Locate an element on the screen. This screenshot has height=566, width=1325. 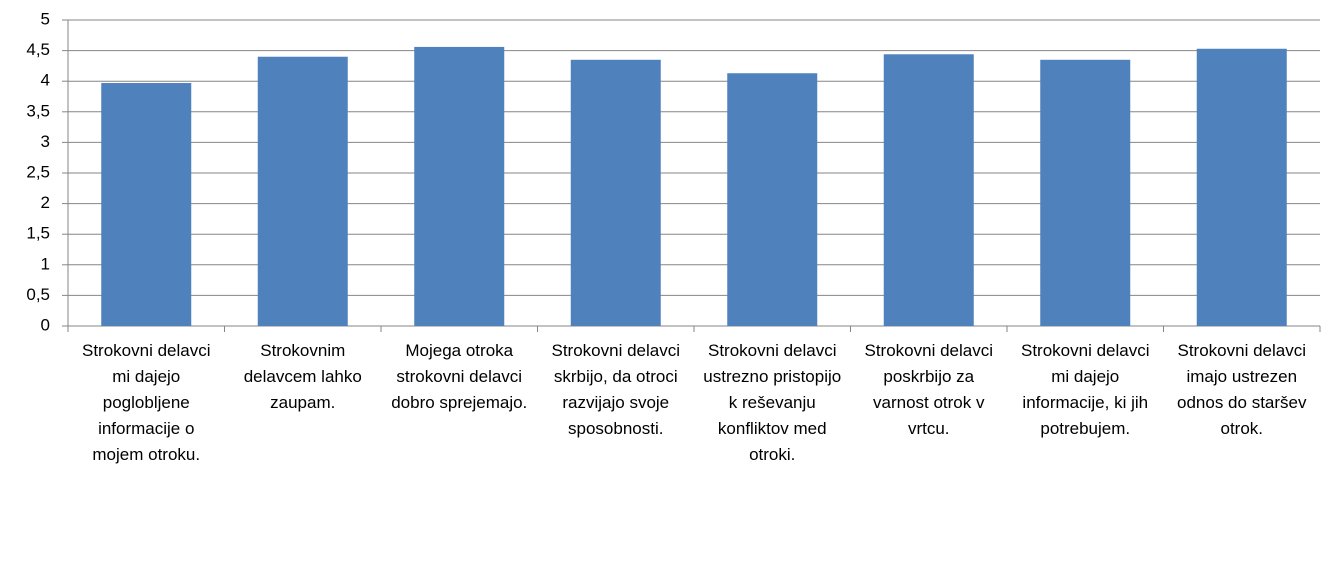
y-tick-label: 5 is located at coordinates (45, 18).